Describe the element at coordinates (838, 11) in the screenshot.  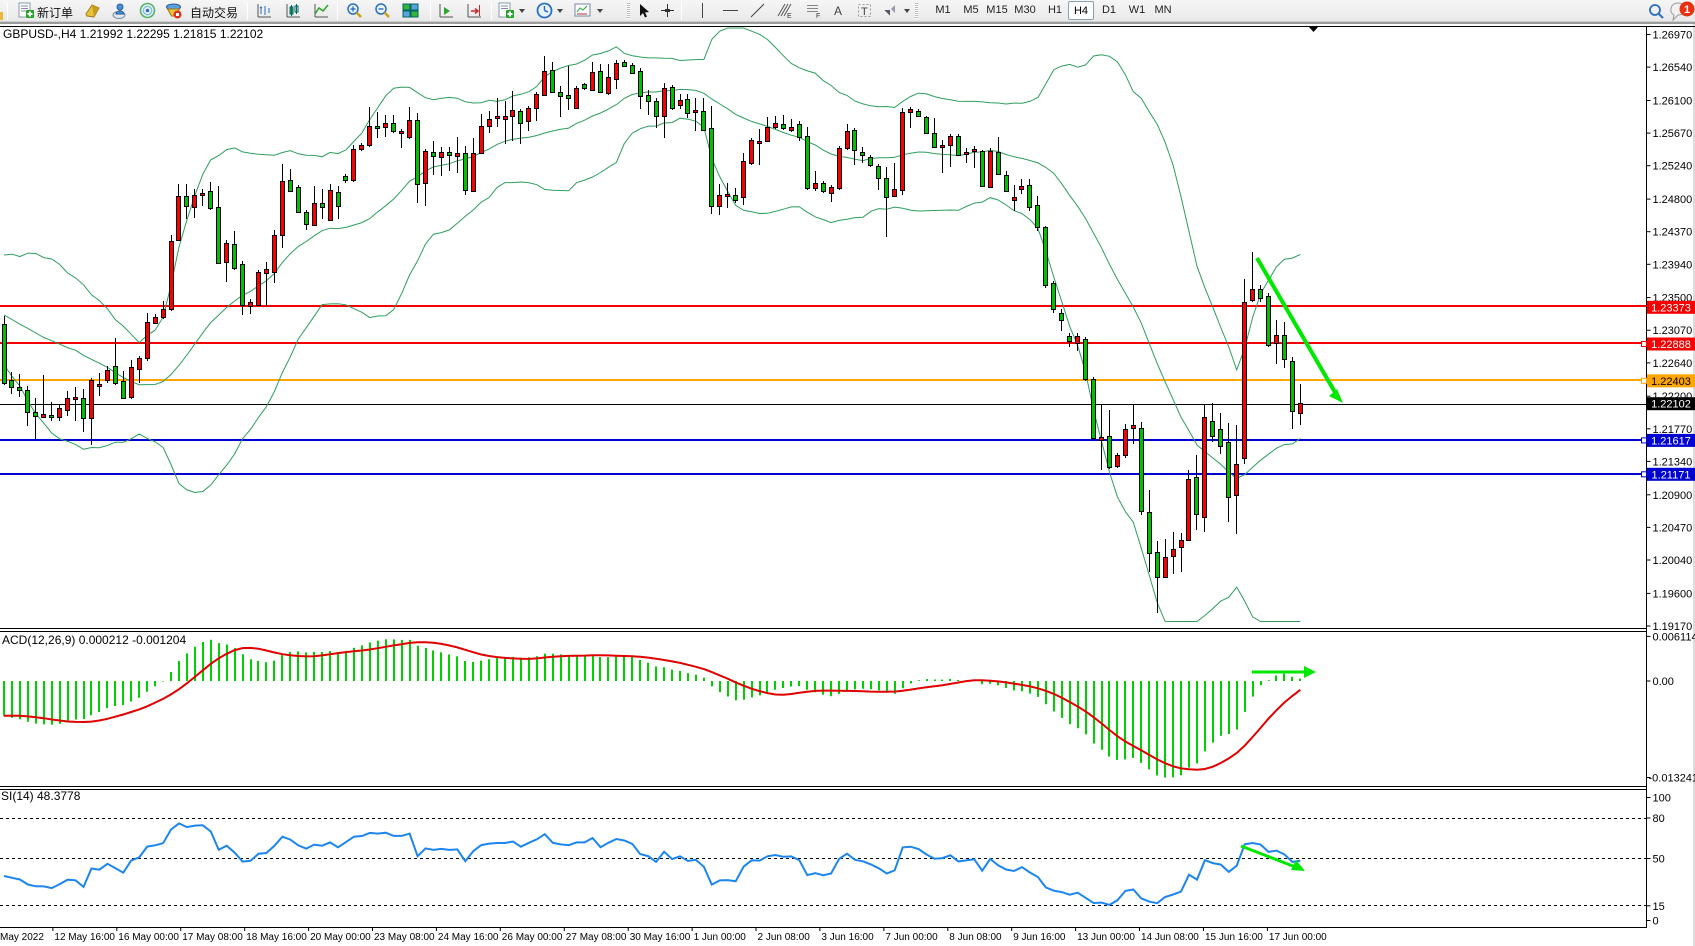
I see `svg-text: A` at that location.